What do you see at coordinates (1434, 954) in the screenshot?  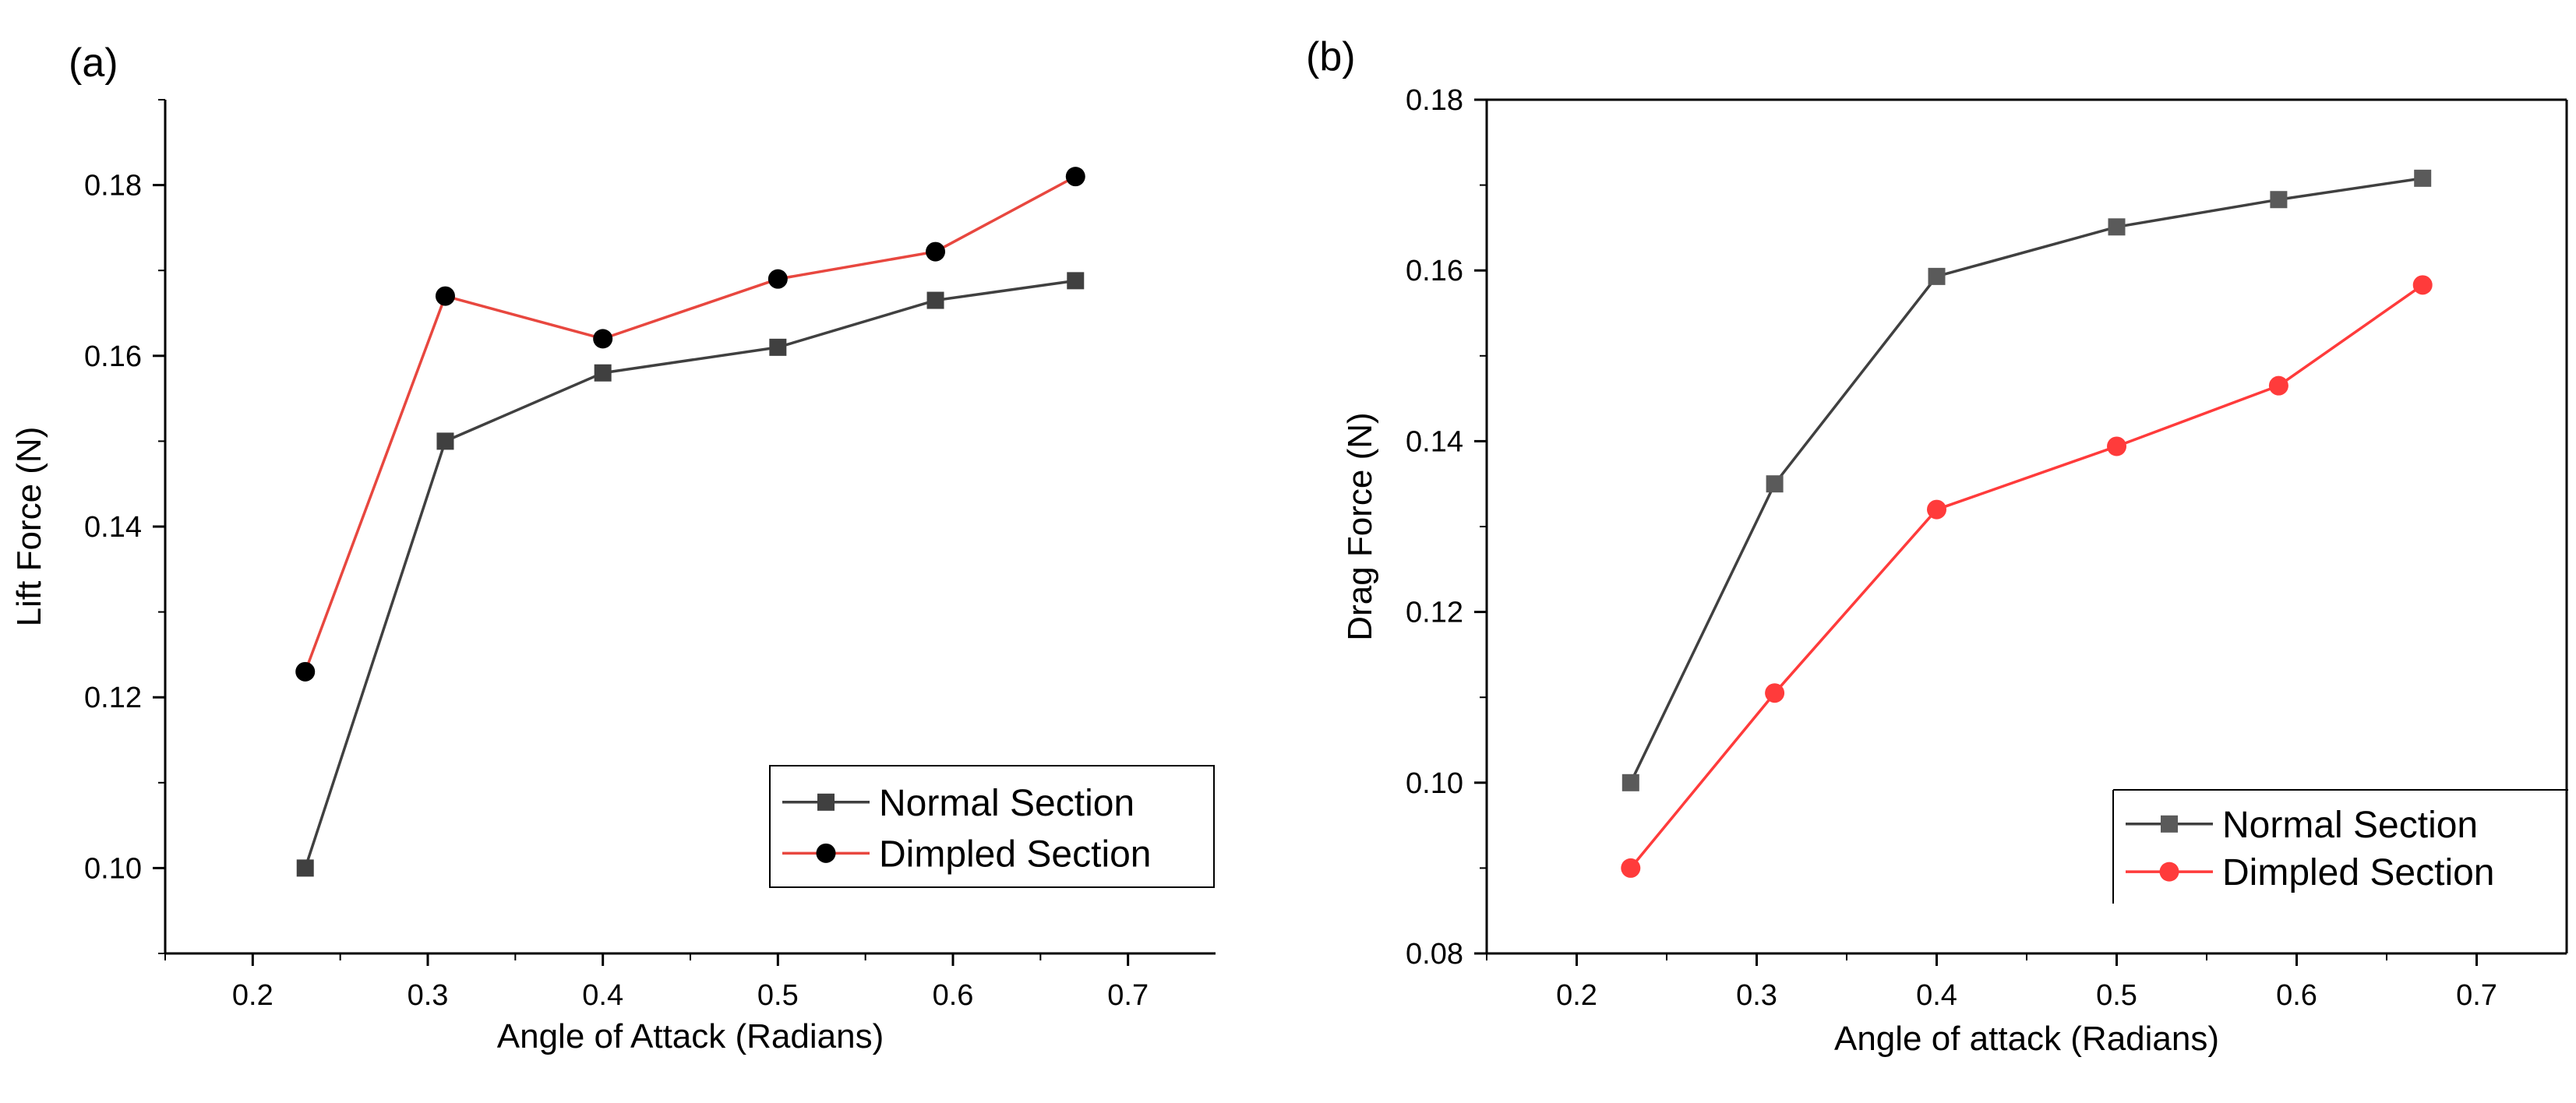 I see `y-tick-label: 0.08` at bounding box center [1434, 954].